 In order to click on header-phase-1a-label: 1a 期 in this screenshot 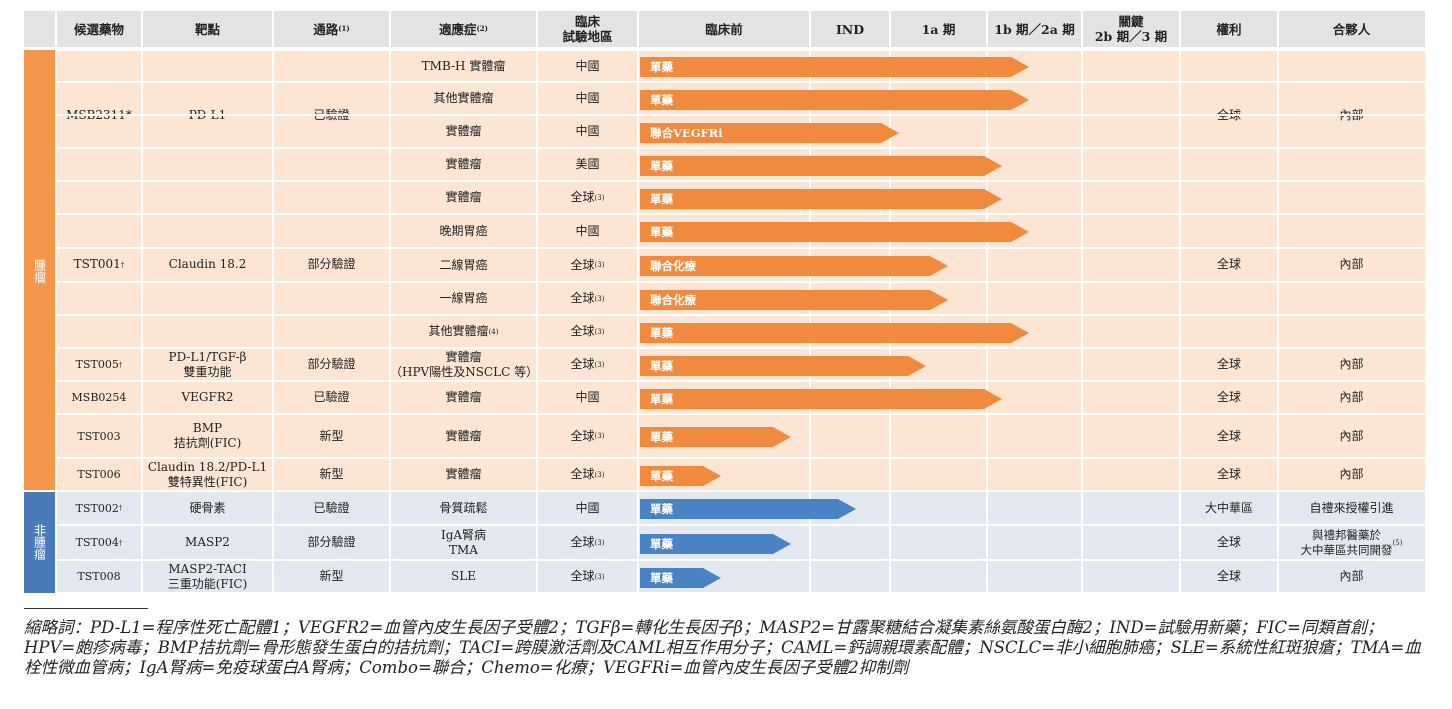, I will do `click(938, 29)`.